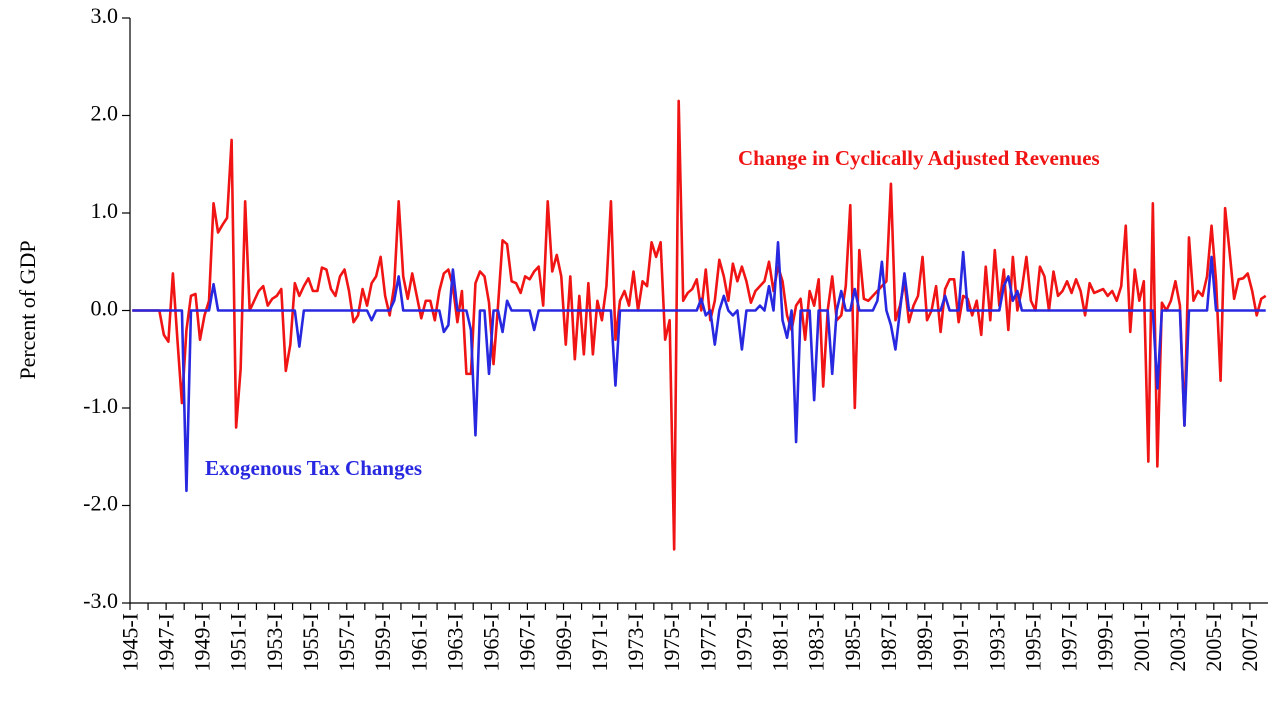  What do you see at coordinates (165, 642) in the screenshot?
I see `x-tick-label: 1947-I` at bounding box center [165, 642].